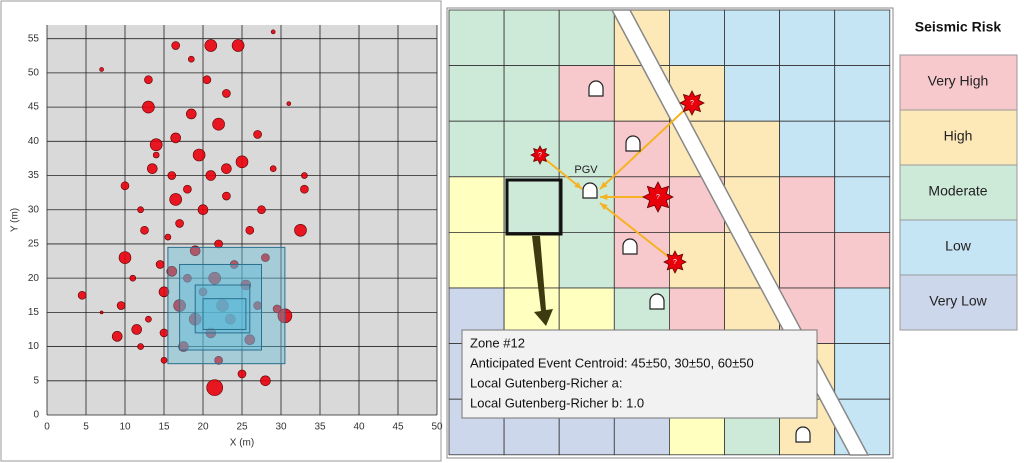 The image size is (1024, 463). Describe the element at coordinates (242, 443) in the screenshot. I see `x-axis-label: X (m)` at that location.